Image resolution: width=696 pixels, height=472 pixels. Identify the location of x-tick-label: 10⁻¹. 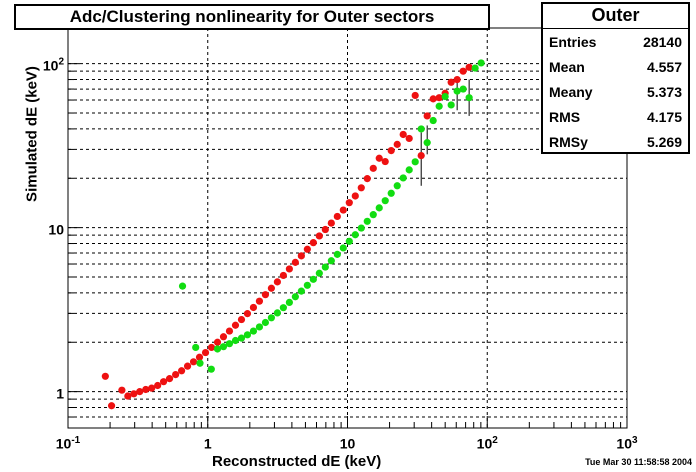
(68, 443).